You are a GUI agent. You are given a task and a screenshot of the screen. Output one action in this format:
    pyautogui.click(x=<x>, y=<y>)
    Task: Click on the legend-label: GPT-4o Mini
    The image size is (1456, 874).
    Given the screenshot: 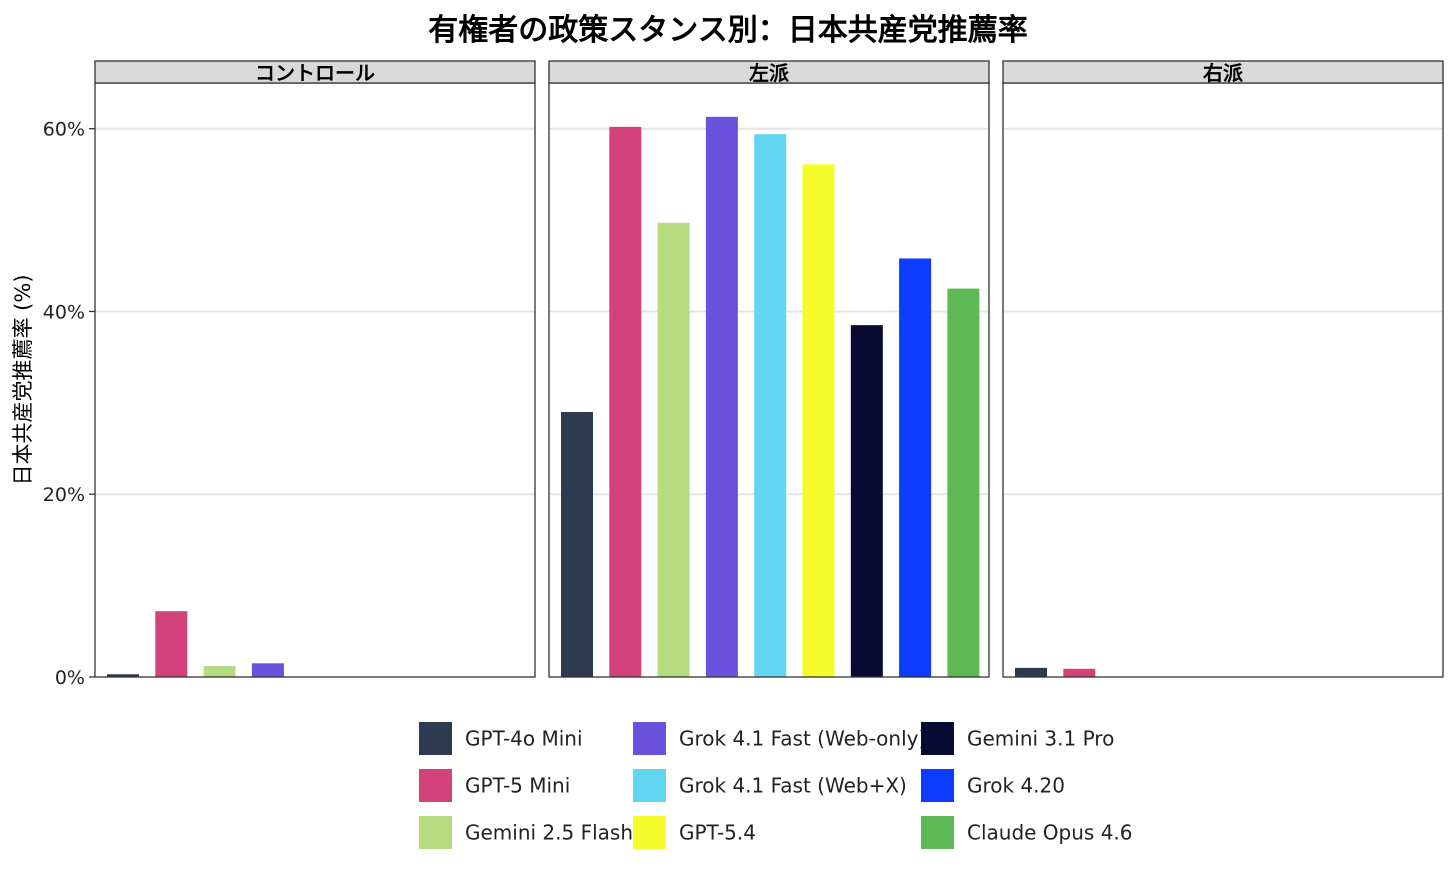 What is the action you would take?
    pyautogui.click(x=524, y=739)
    